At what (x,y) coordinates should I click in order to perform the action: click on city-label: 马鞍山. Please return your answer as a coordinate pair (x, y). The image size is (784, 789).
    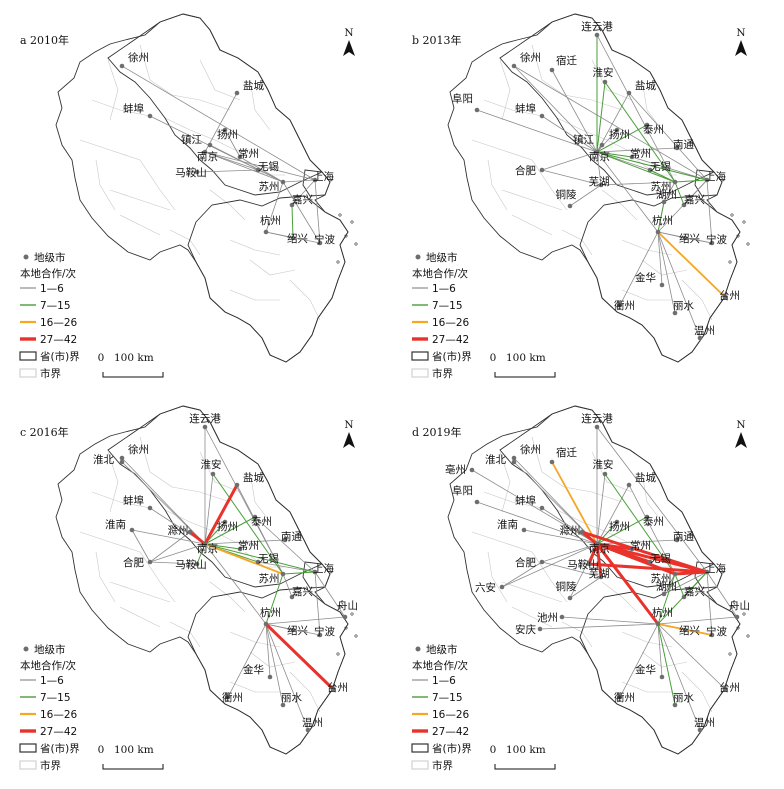
    Looking at the image, I should click on (191, 172).